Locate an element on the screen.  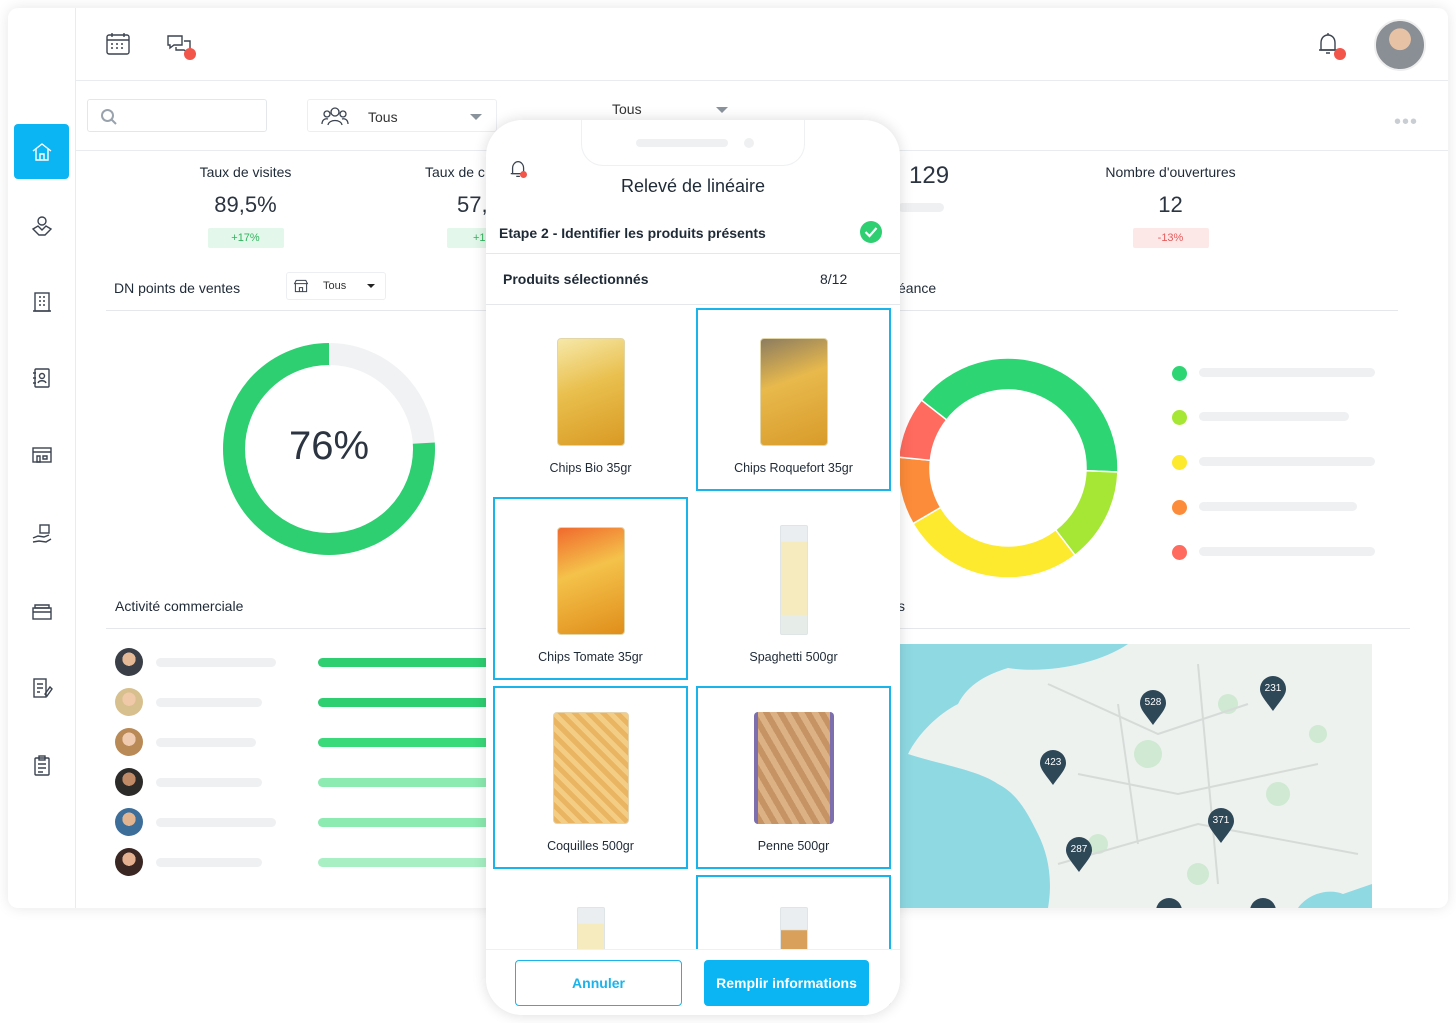
product-card: Spaghetti 500gr is located at coordinates (793, 588).